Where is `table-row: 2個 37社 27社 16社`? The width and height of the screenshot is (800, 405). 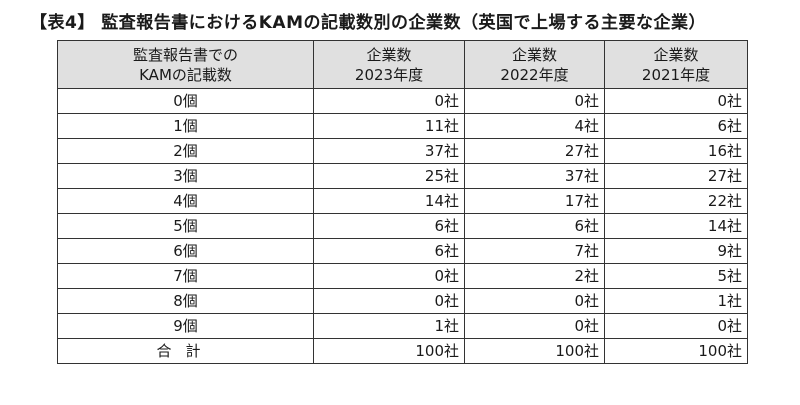 table-row: 2個 37社 27社 16社 is located at coordinates (402, 151).